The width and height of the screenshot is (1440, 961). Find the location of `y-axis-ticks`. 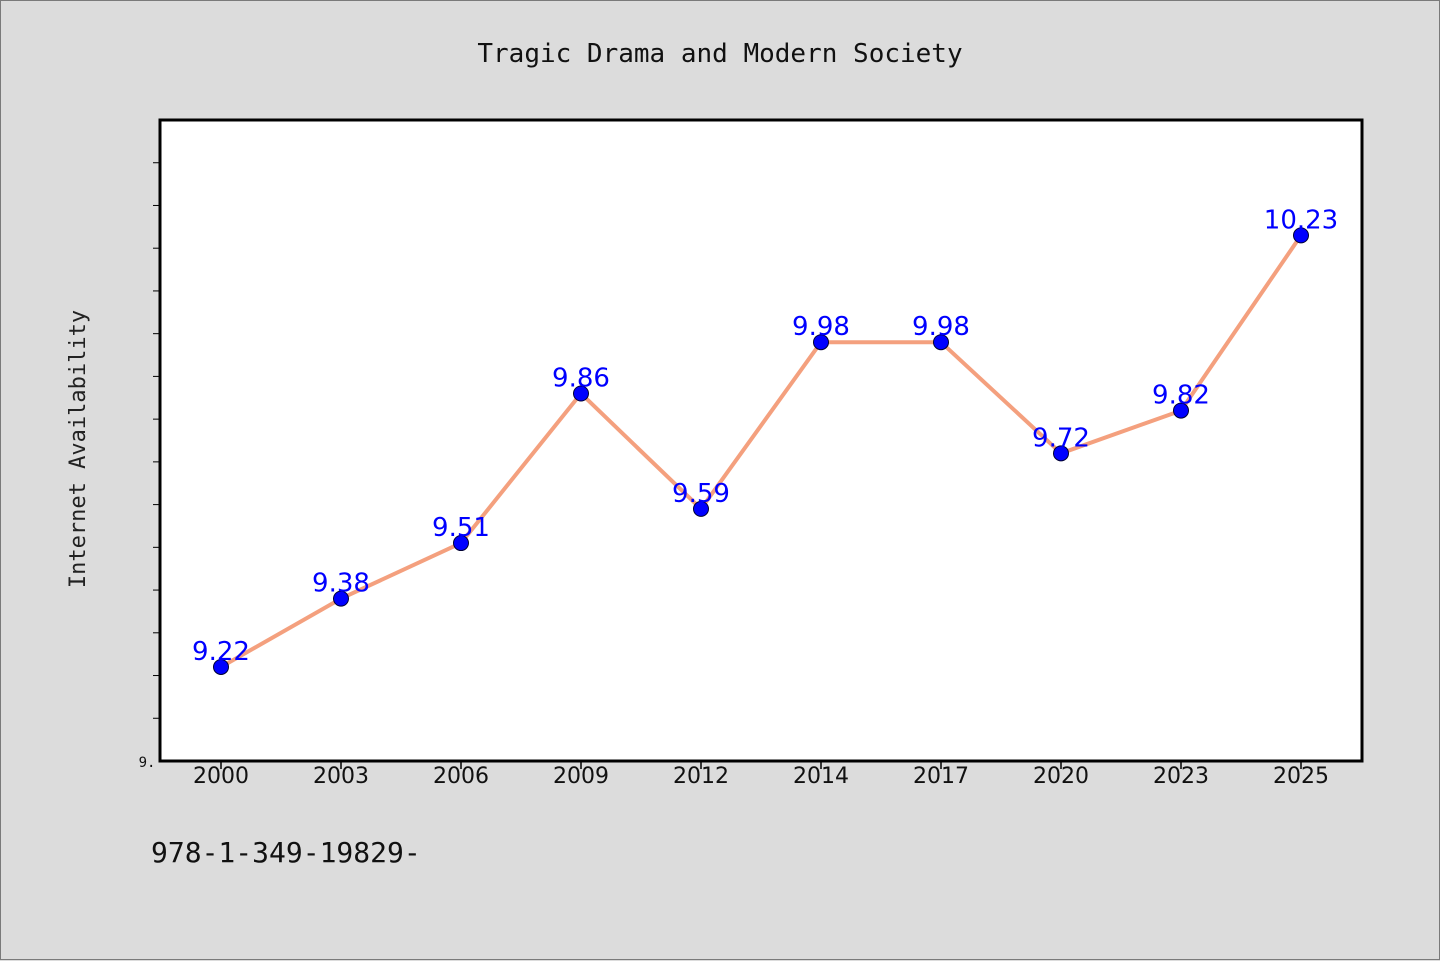

y-axis-ticks is located at coordinates (156, 440).